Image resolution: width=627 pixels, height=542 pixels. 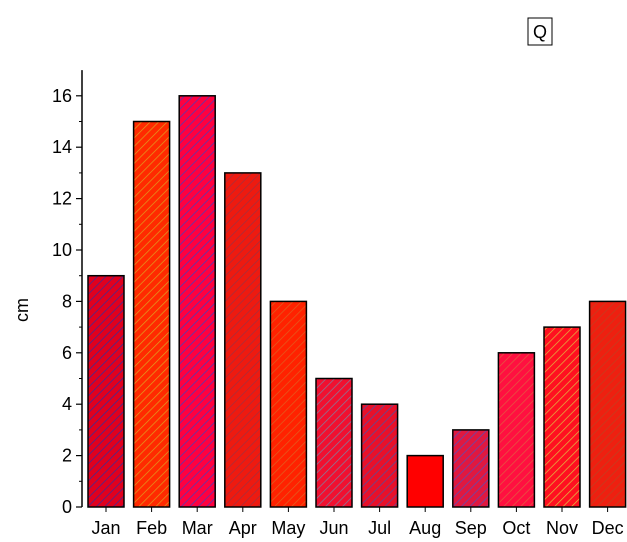 What do you see at coordinates (67, 404) in the screenshot?
I see `y-tick-label-4: 4` at bounding box center [67, 404].